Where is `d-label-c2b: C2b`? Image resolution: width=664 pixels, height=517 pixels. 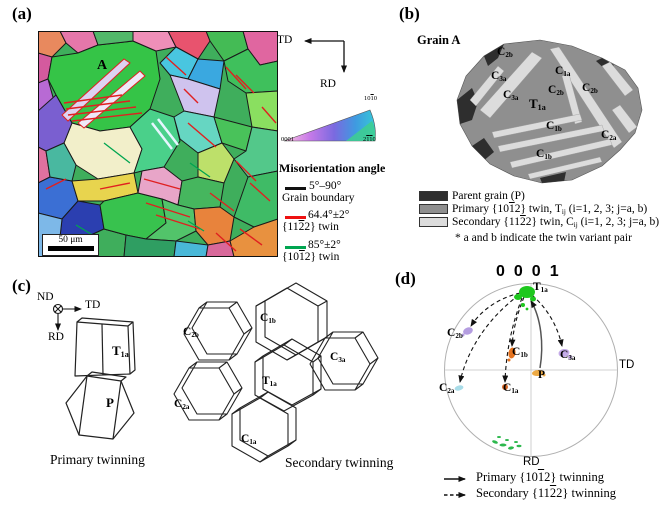 d-label-c2b: C2b is located at coordinates (455, 333).